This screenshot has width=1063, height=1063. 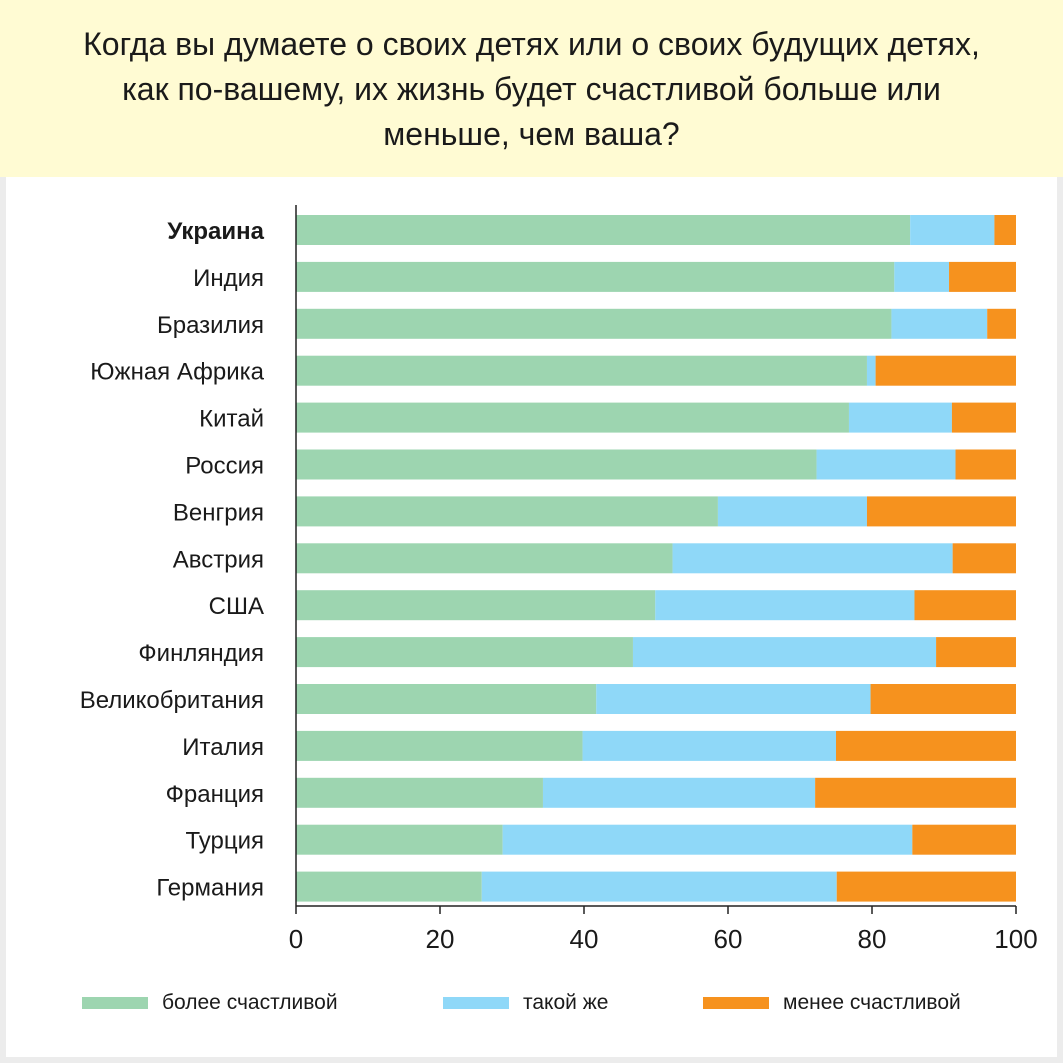 What do you see at coordinates (215, 794) in the screenshot?
I see `category-label: Франция` at bounding box center [215, 794].